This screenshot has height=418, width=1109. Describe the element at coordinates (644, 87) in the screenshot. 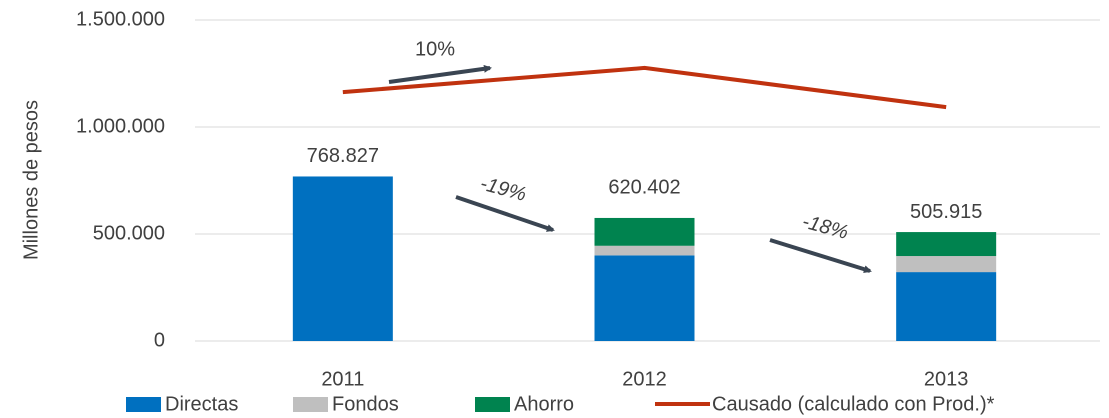

I see `line` at that location.